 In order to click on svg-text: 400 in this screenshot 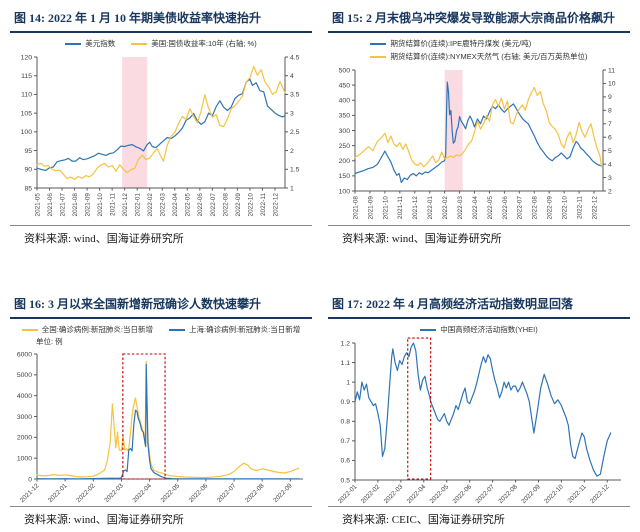, I will do `click(345, 101)`.